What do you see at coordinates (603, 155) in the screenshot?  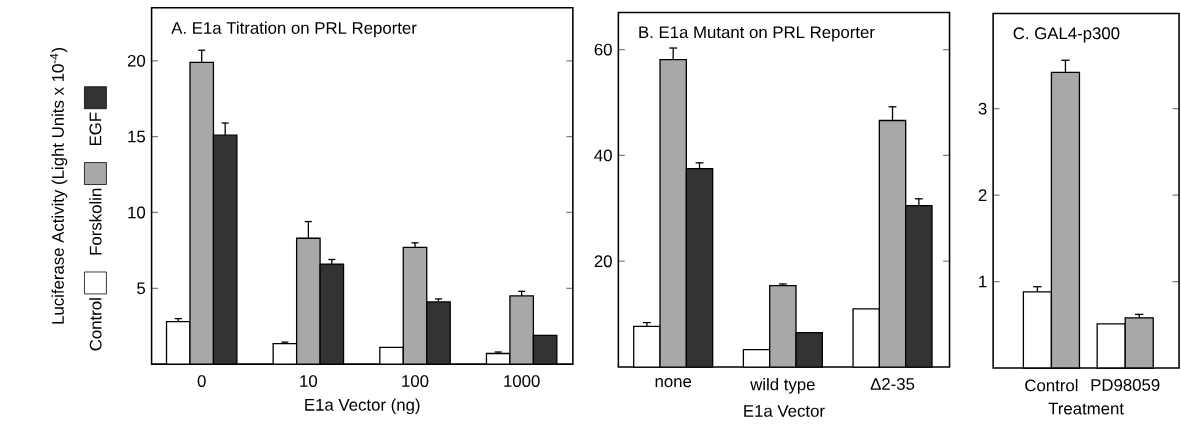 I see `y-tick-label: 40` at bounding box center [603, 155].